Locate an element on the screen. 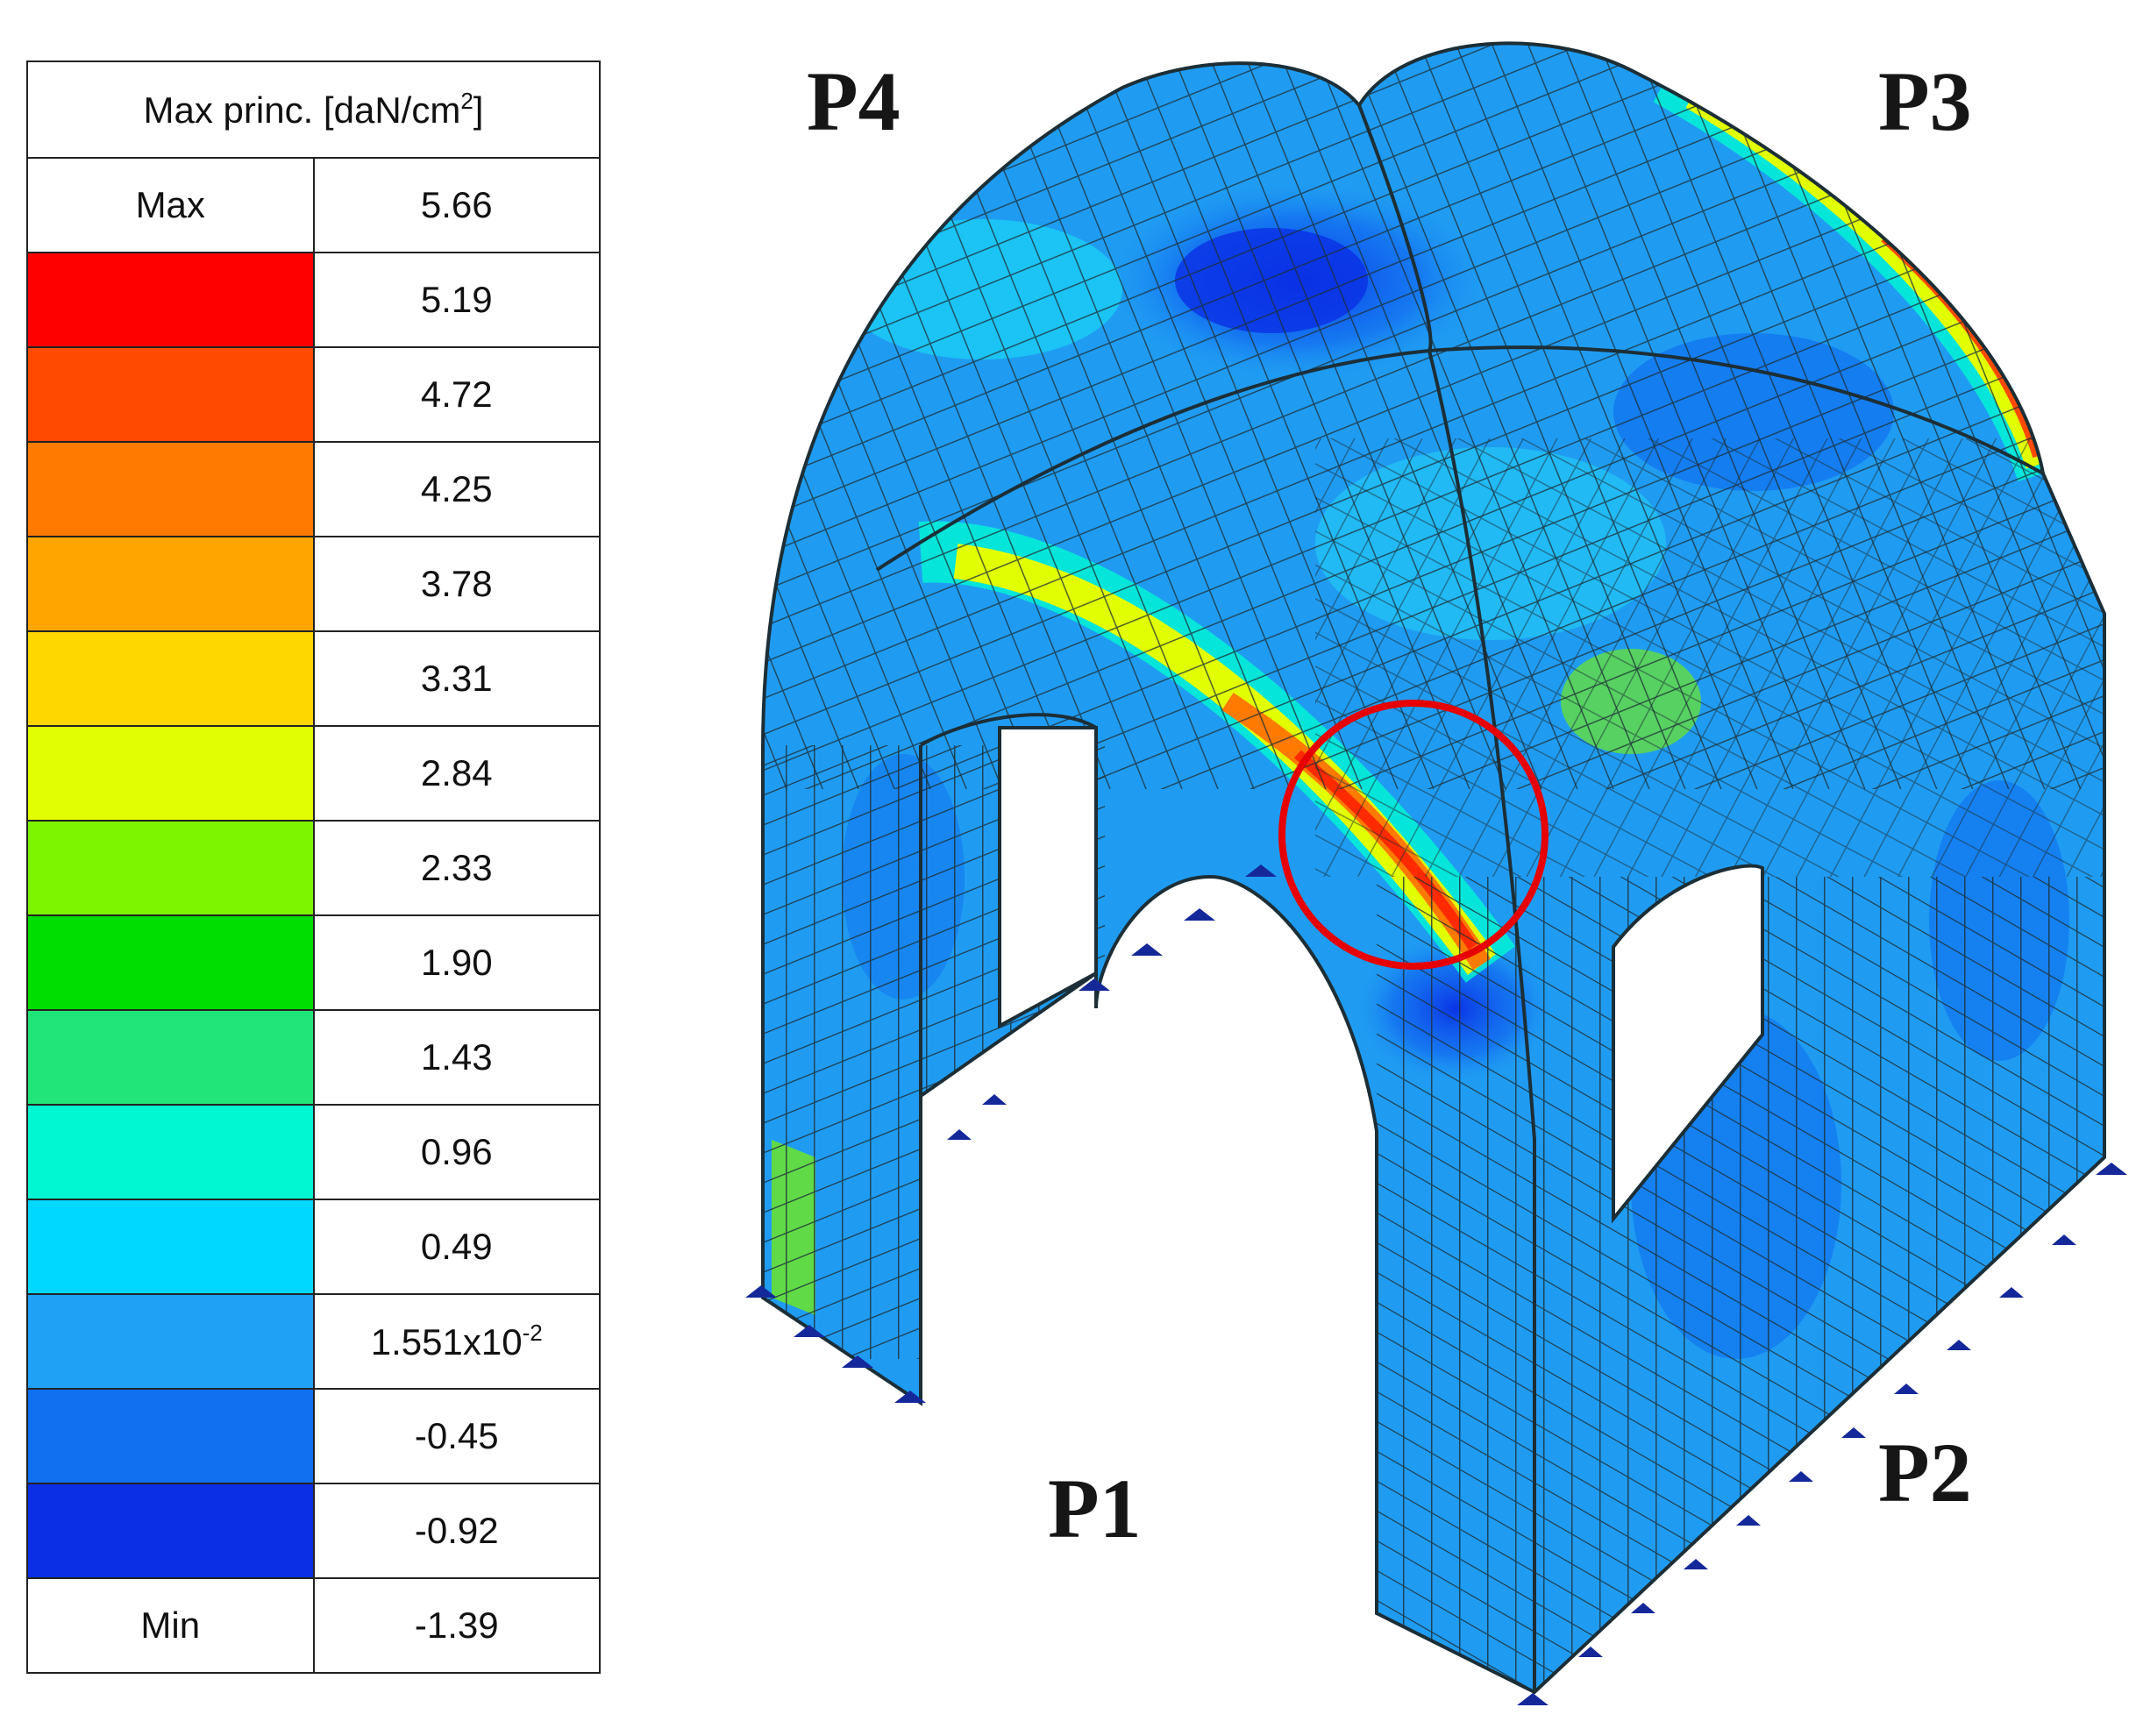 The image size is (2136, 1736). legend-band-row: 2.33 is located at coordinates (313, 868).